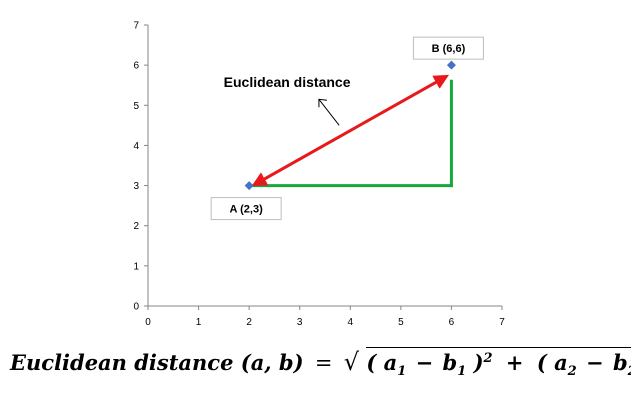  Describe the element at coordinates (401, 322) in the screenshot. I see `x-tick-label: 5` at that location.